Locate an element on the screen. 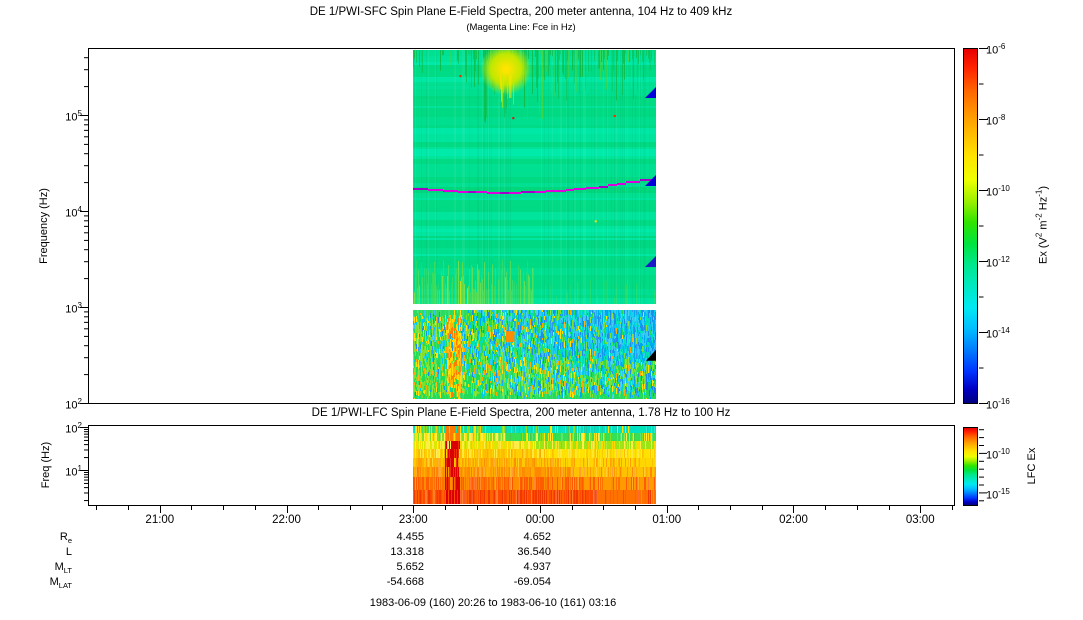 This screenshot has height=620, width=1083. sfc-colorbar-tick-label: 10⁻¹⁴ is located at coordinates (998, 333).